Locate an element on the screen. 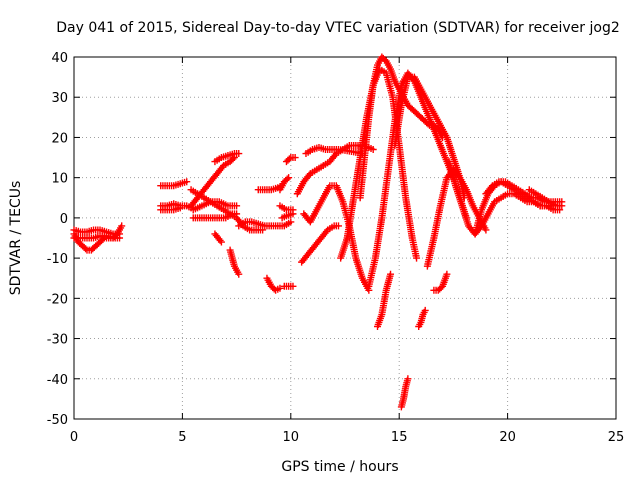 The width and height of the screenshot is (640, 480). x-tick-label: 5 is located at coordinates (182, 437).